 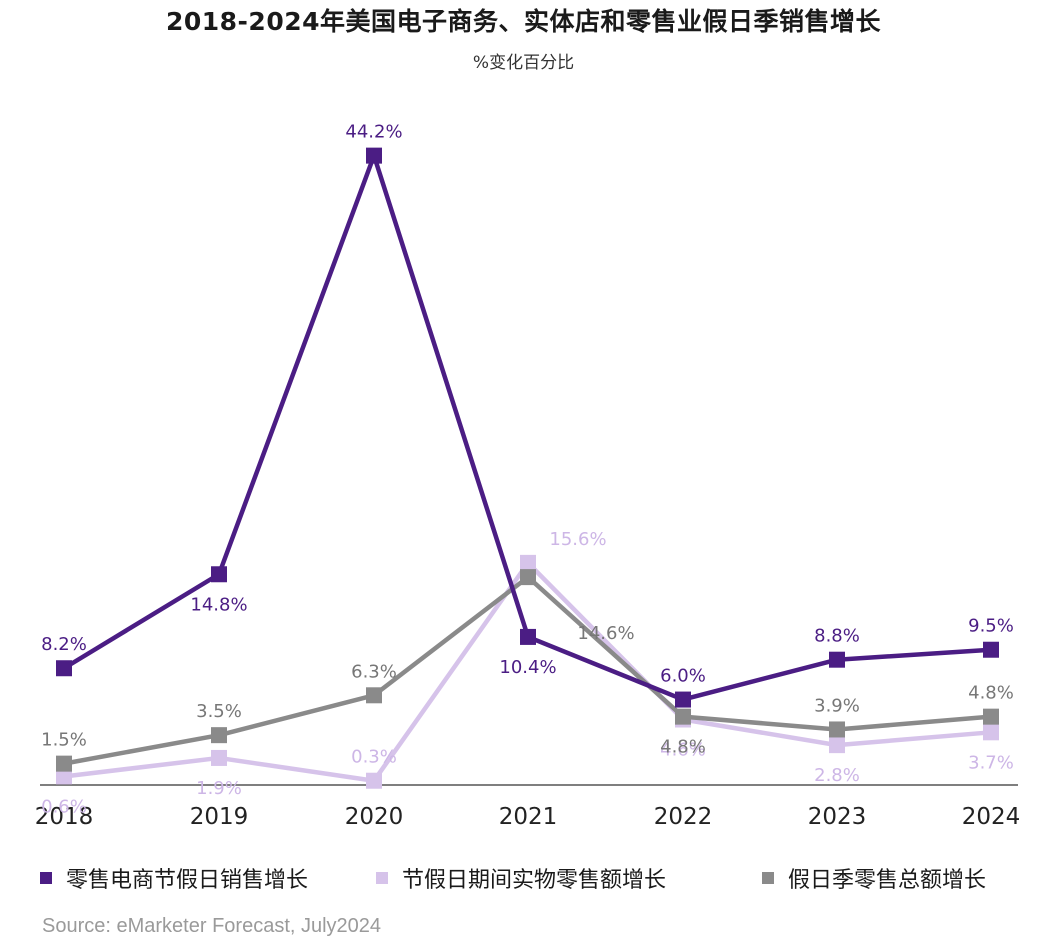 I want to click on x-tick-label: 2023, so click(x=837, y=817).